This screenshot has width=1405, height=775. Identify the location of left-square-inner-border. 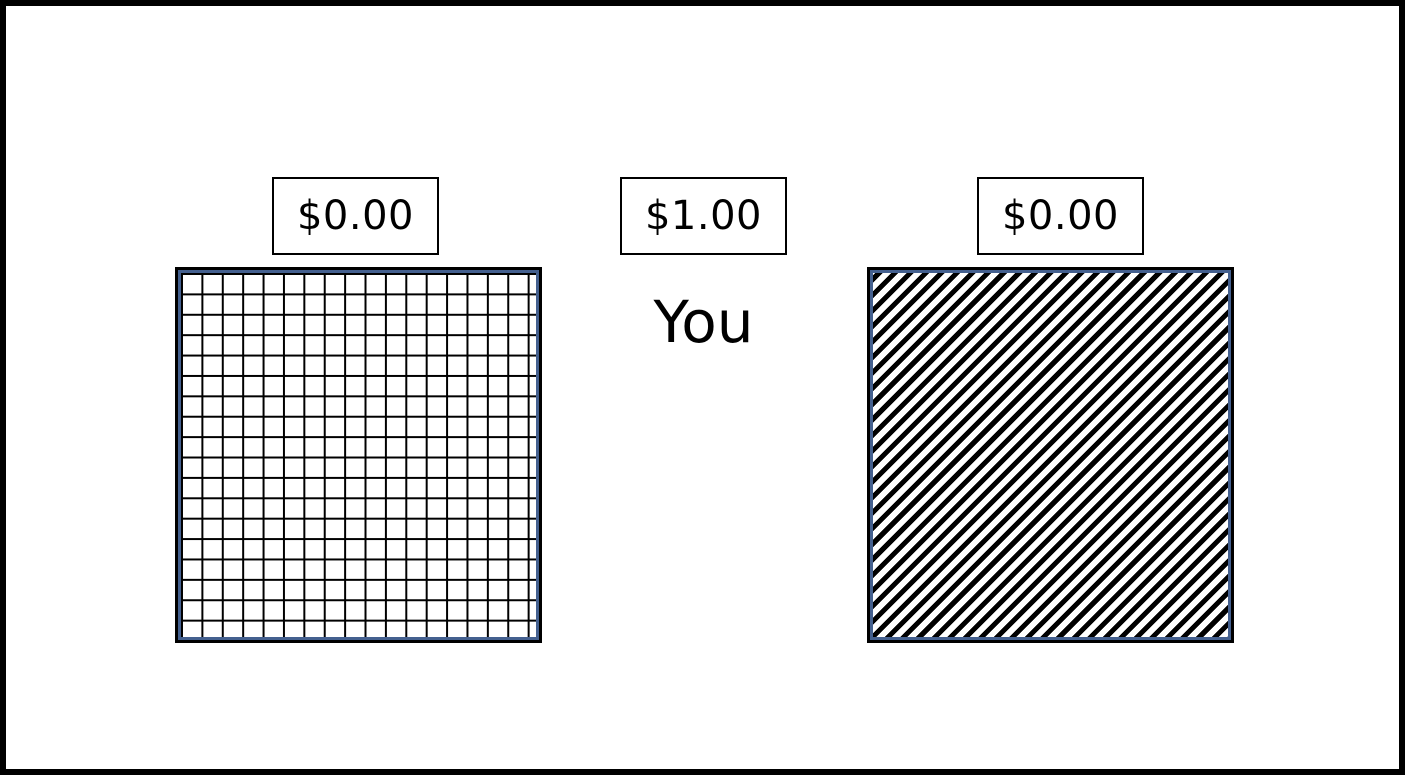
(358, 455).